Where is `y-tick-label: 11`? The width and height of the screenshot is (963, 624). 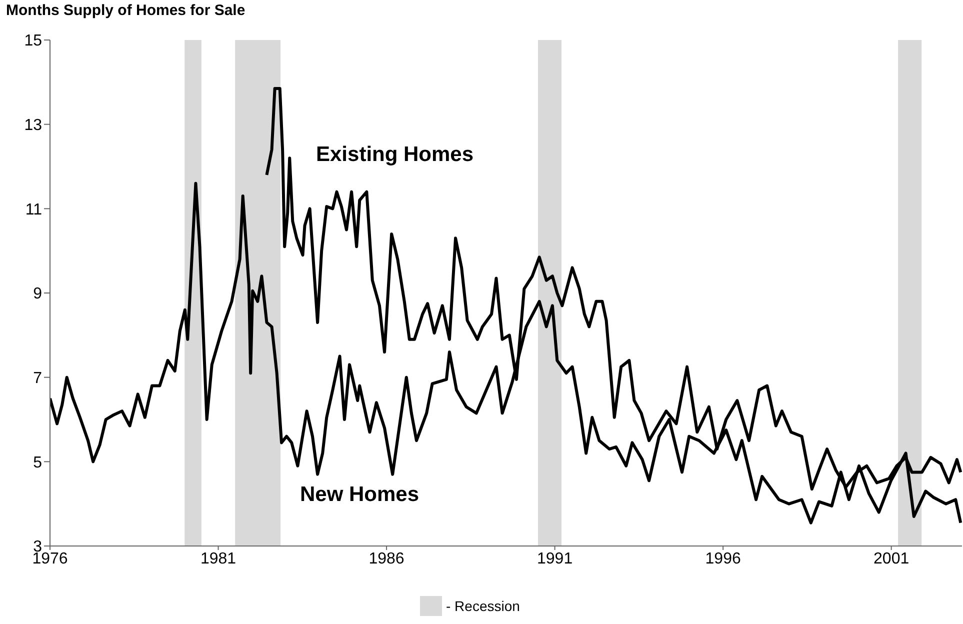
y-tick-label: 11 is located at coordinates (33, 209).